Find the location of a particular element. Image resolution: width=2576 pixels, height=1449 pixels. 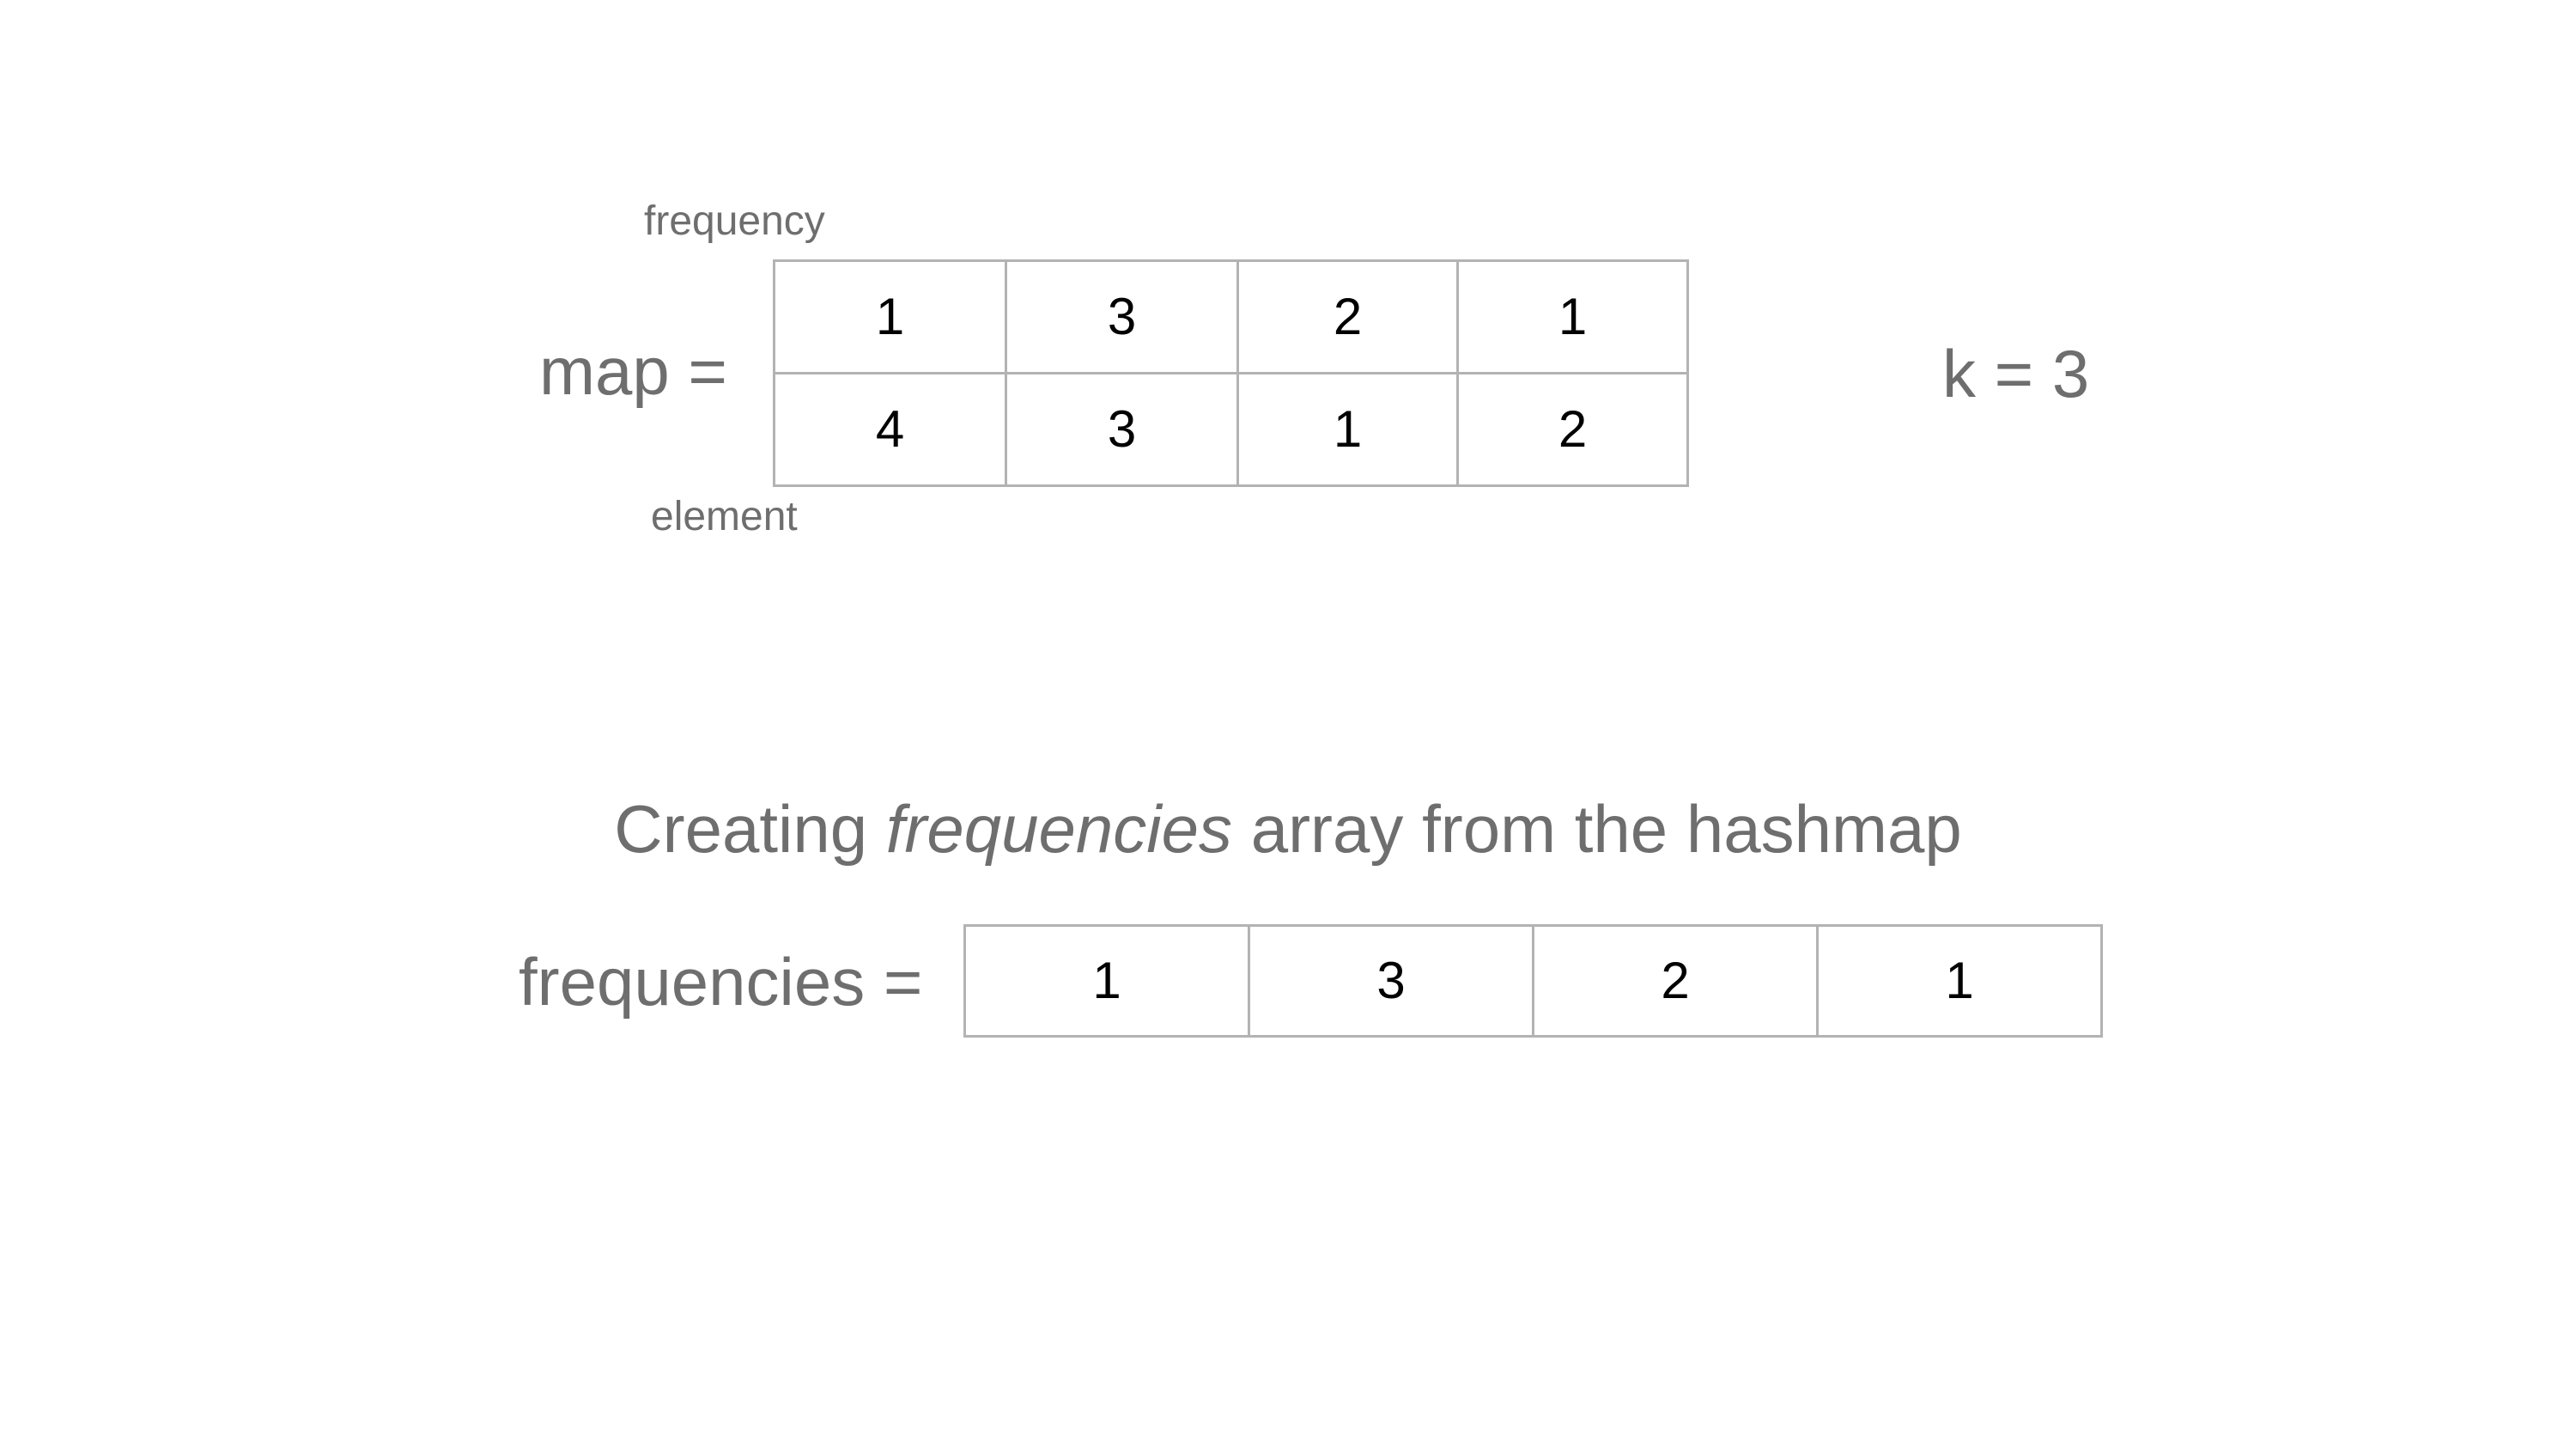

hashmap-table: 1 3 2 1 4 3 1 2 is located at coordinates (1231, 373).